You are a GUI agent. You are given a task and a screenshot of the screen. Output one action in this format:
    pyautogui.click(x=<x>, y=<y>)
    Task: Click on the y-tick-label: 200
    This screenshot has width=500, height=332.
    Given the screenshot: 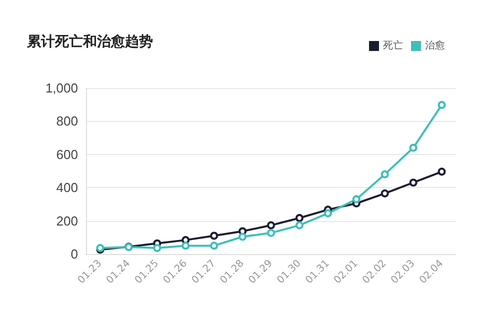 What is the action you would take?
    pyautogui.click(x=67, y=220)
    